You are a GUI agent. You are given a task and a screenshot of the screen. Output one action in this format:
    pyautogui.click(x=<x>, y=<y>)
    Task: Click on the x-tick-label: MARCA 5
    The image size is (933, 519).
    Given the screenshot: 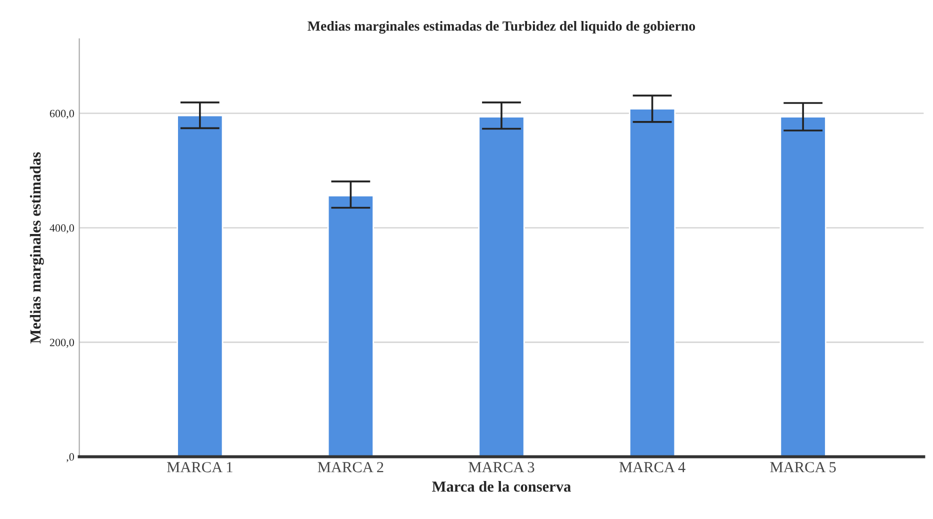 What is the action you would take?
    pyautogui.click(x=803, y=467)
    